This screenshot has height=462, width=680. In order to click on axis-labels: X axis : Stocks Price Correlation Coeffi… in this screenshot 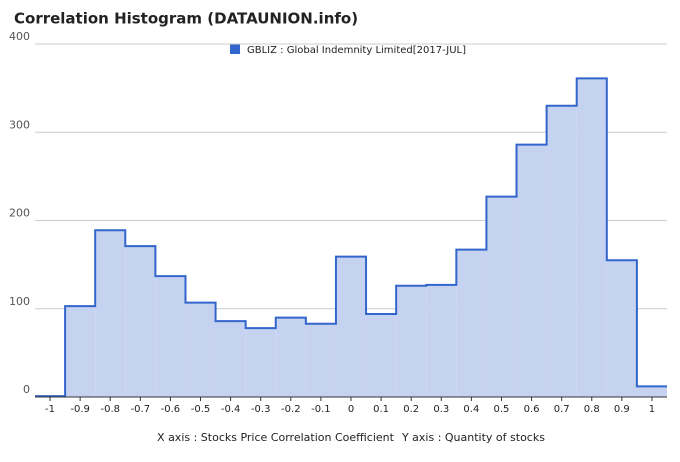, I will do `click(351, 437)`.